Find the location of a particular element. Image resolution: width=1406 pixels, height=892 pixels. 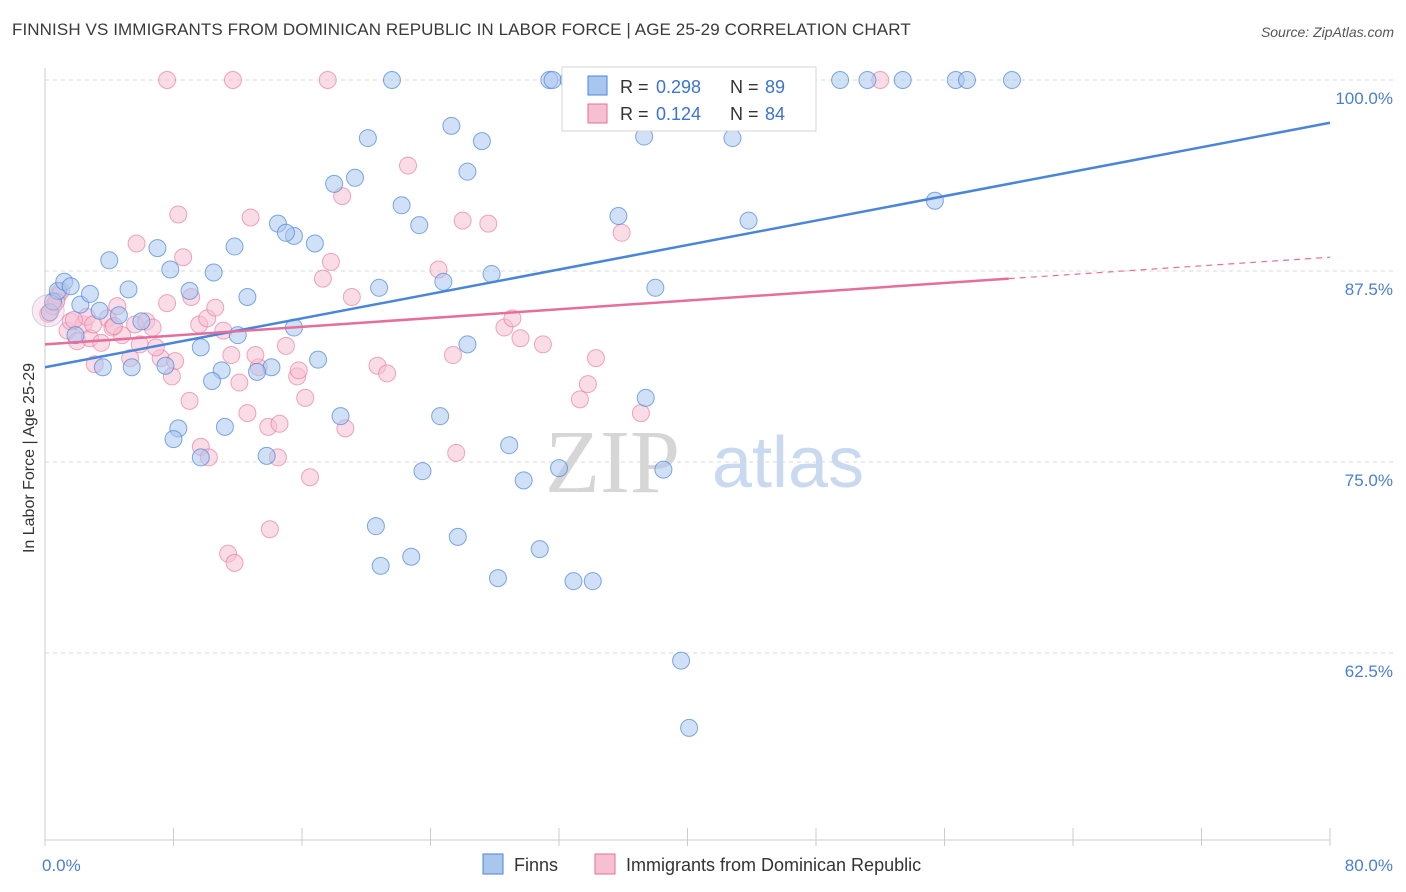

y-tick-label: 87.5% is located at coordinates (1369, 289).